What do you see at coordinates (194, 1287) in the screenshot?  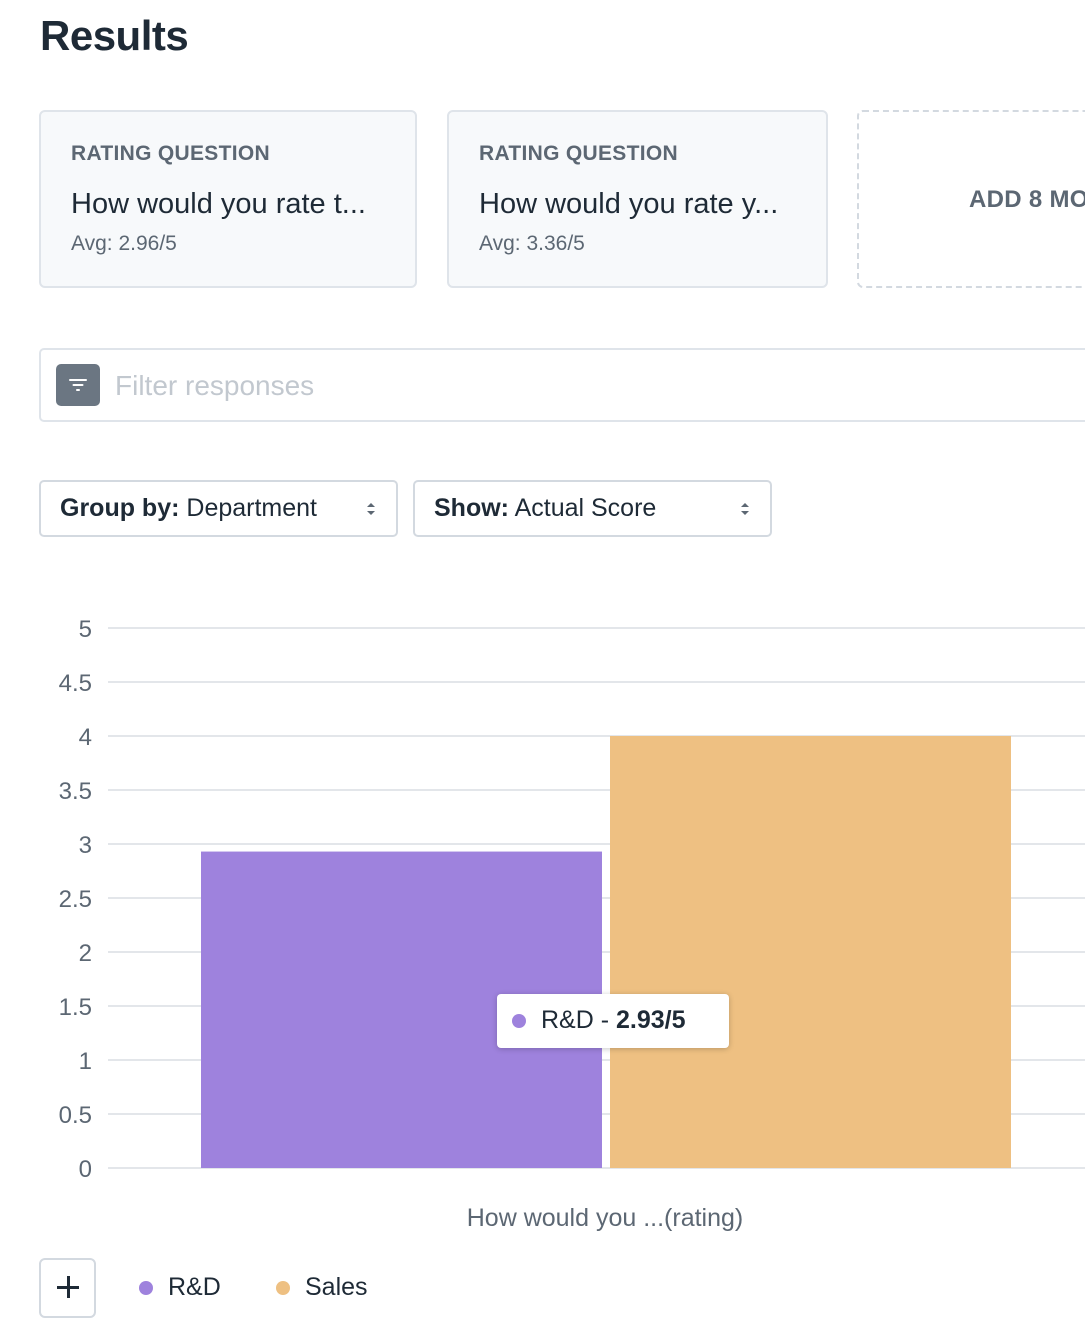 I see `legend-label: R&D` at bounding box center [194, 1287].